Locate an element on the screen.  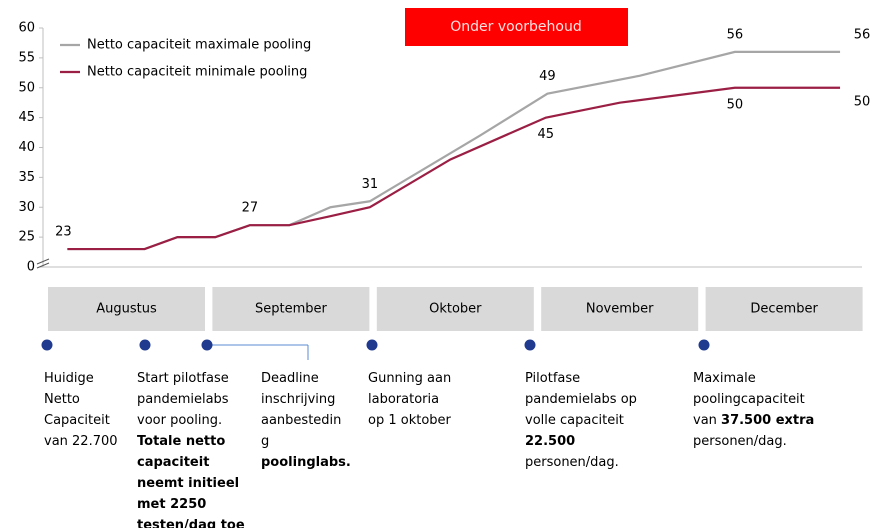
milestone-text: op 1 oktober is located at coordinates (410, 420).